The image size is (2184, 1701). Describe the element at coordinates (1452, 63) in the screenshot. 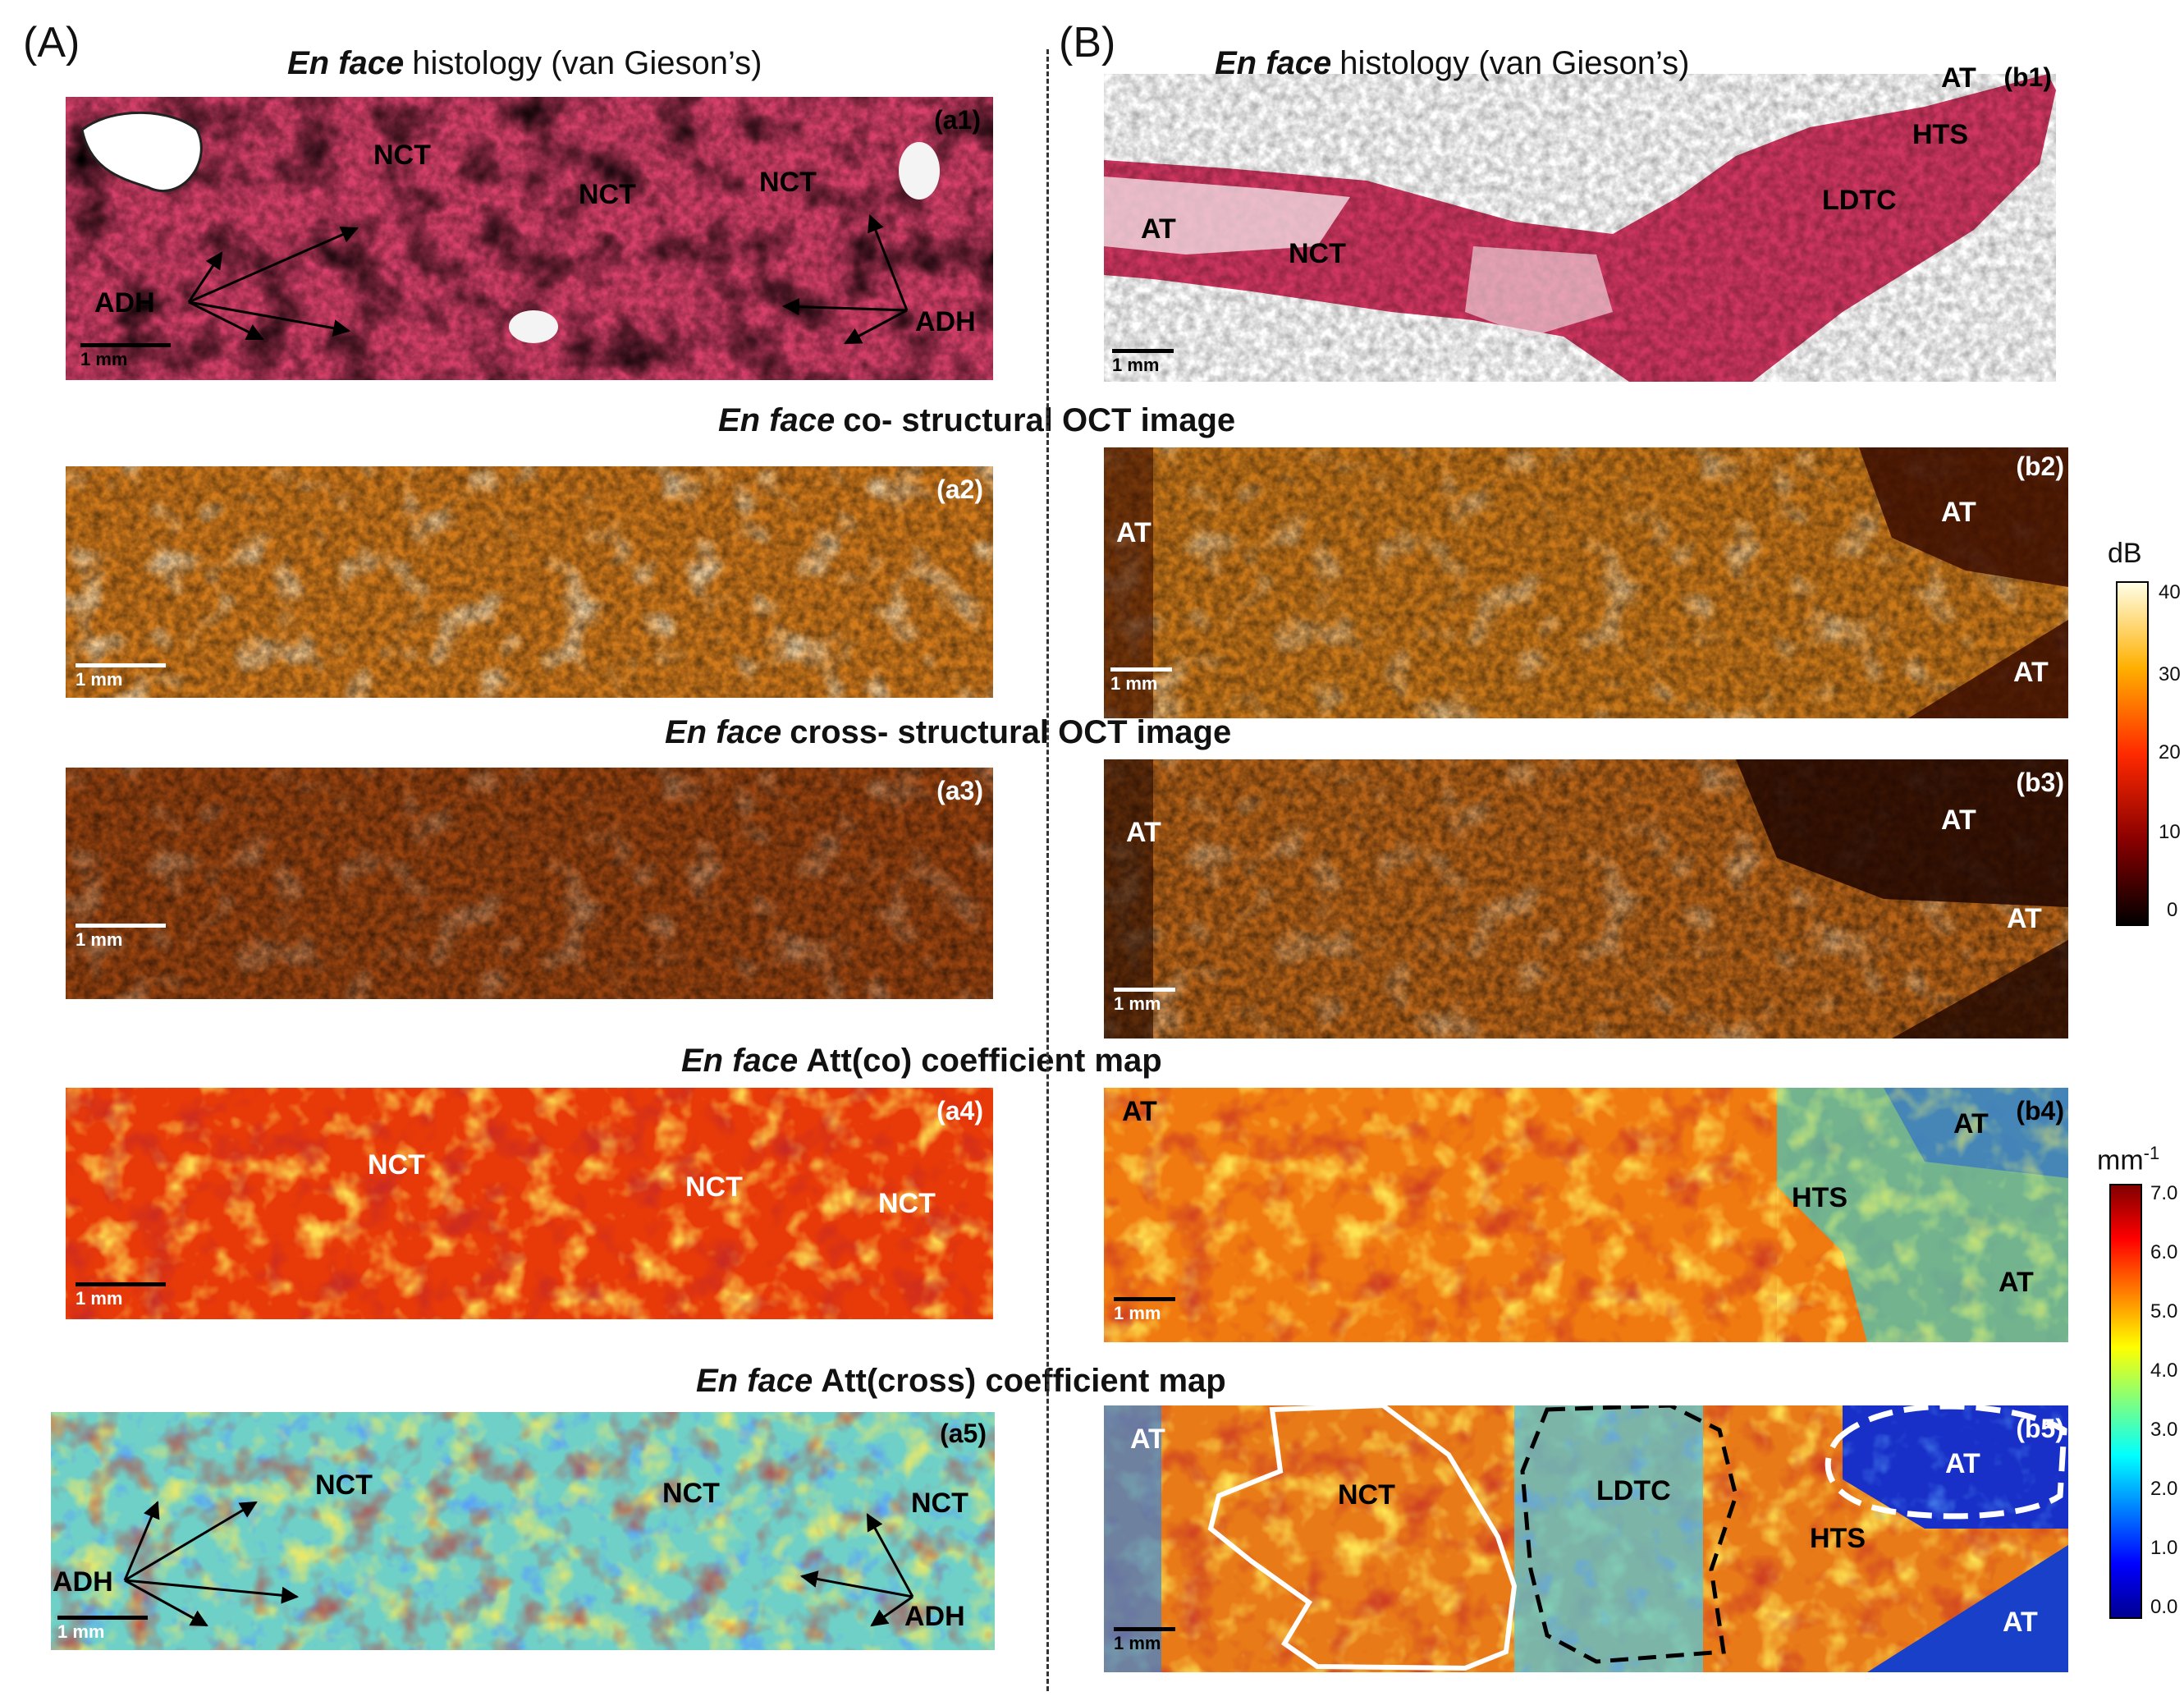

I see `title-histology-right: En face histology (van Gieson’s)` at that location.